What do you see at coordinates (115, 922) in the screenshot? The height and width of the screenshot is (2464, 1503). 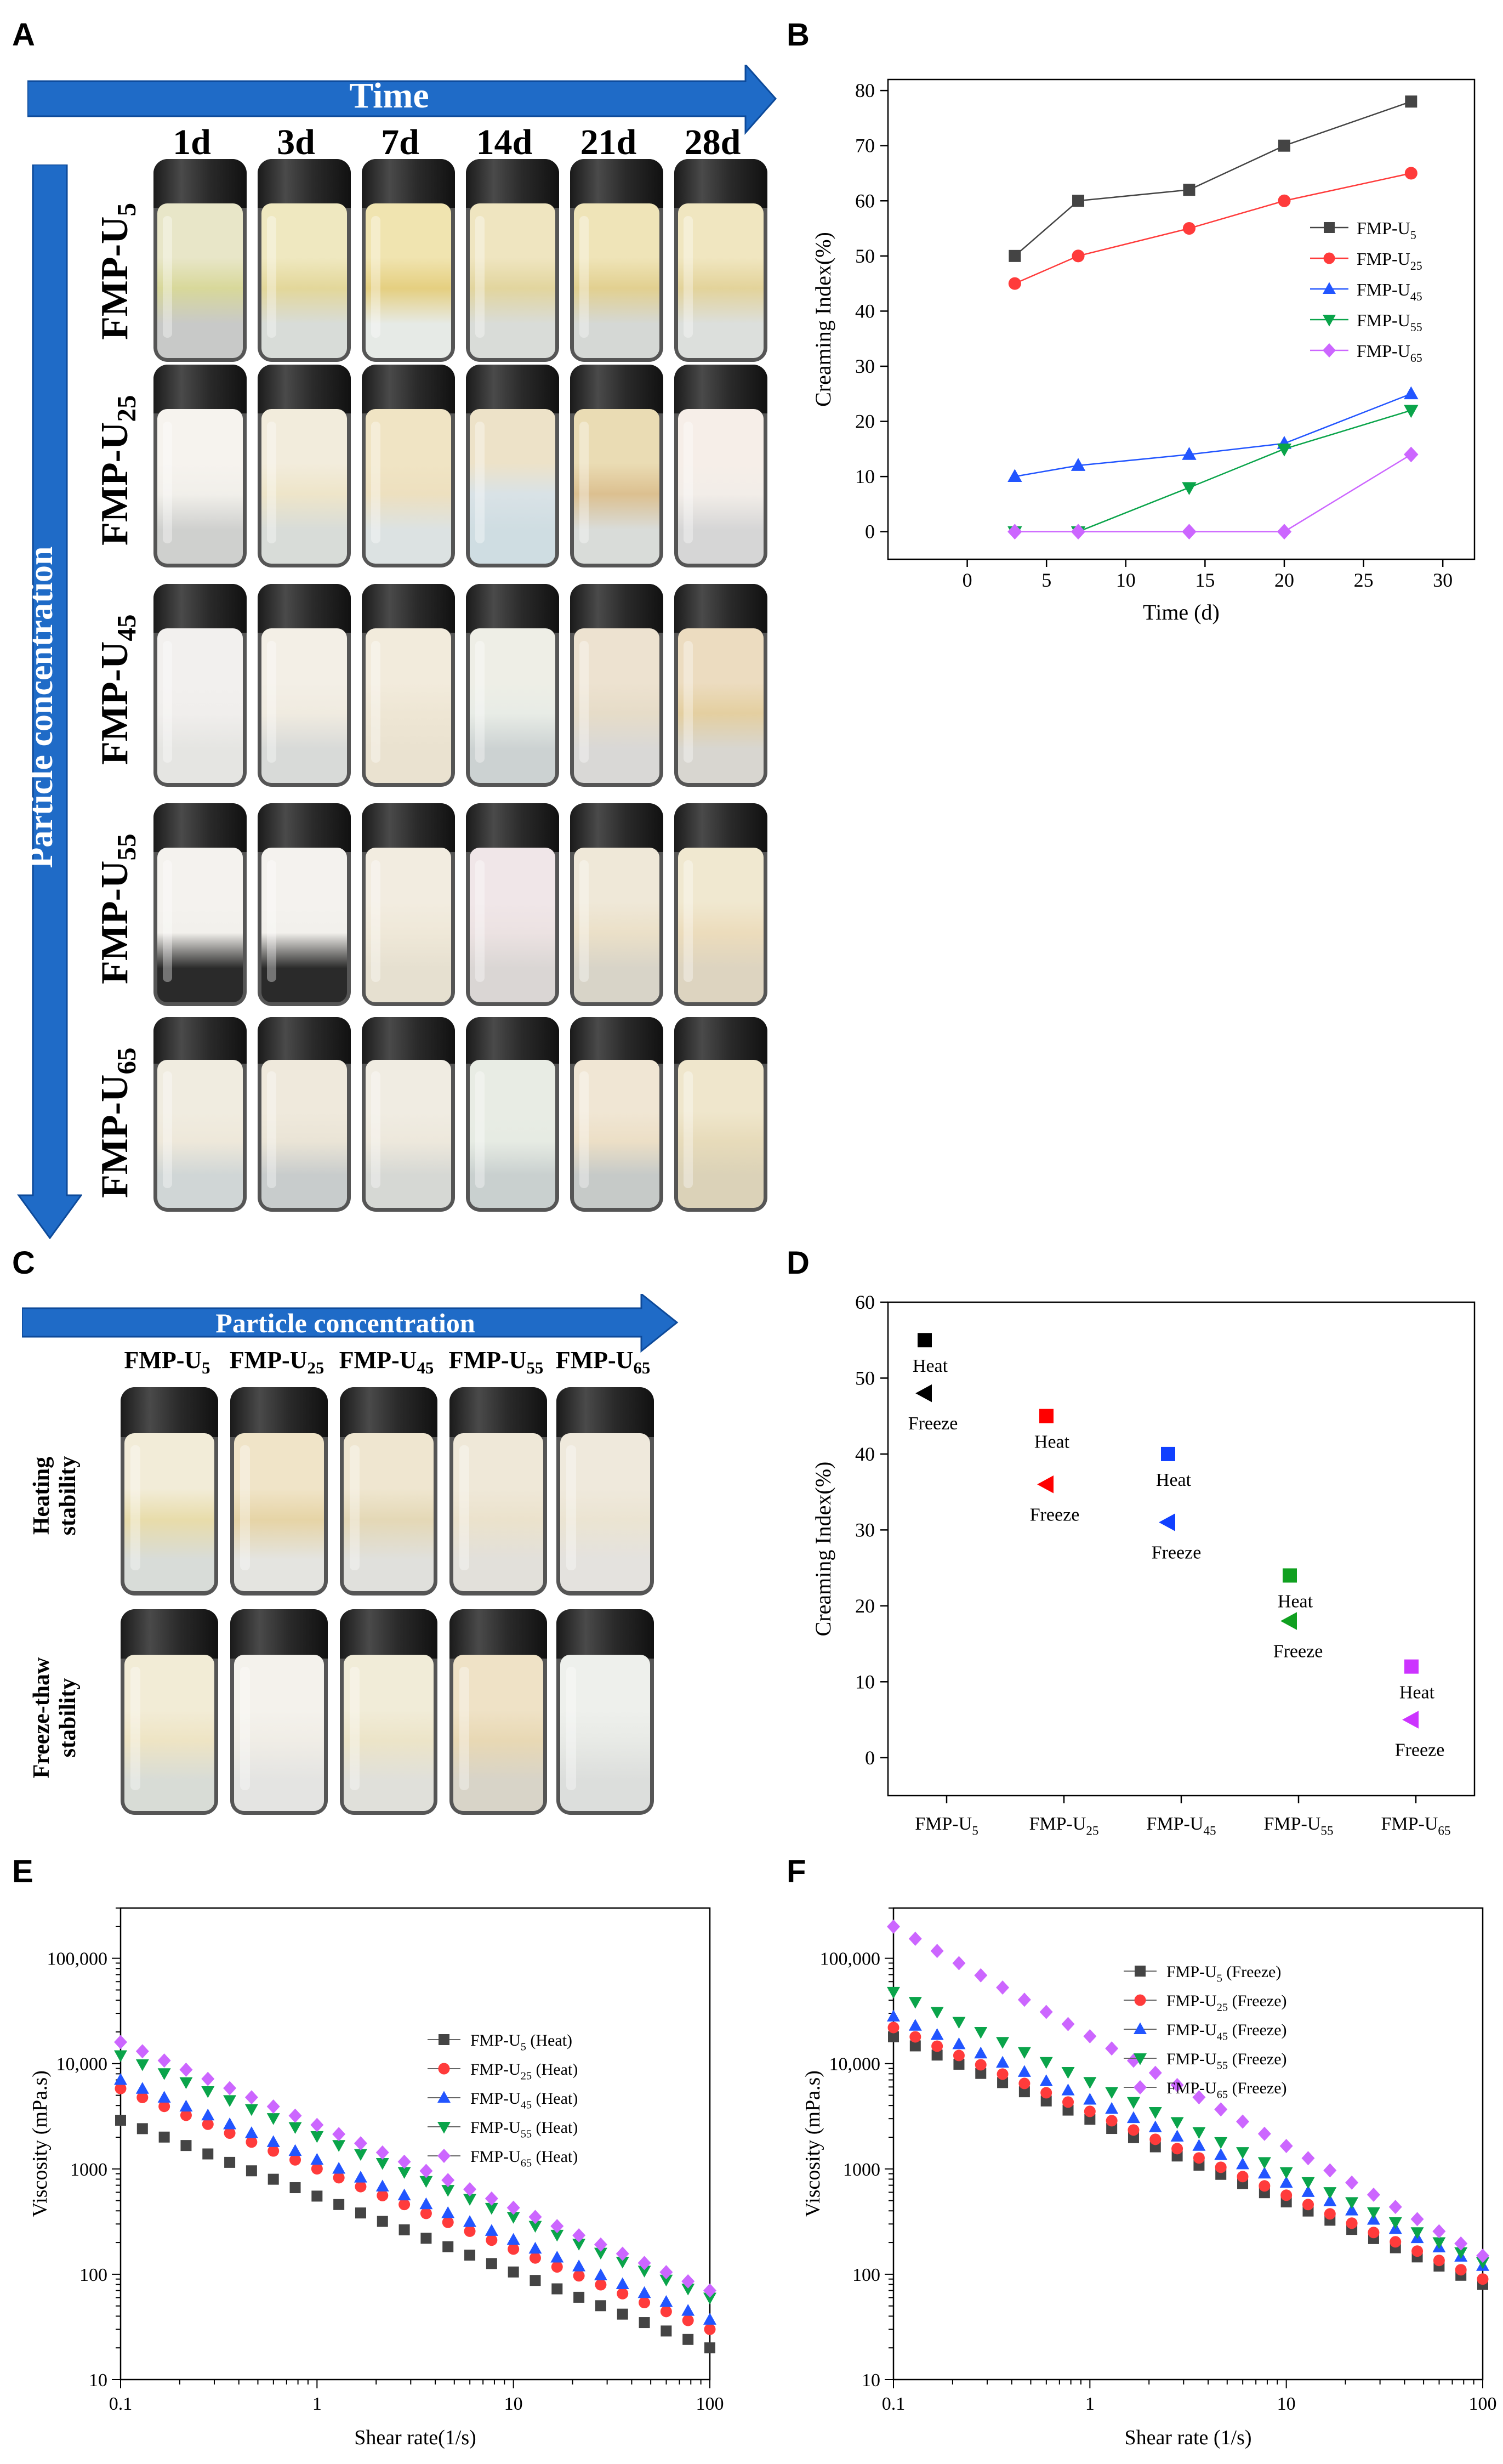 I see `sample-row-label-base: FMP-U` at bounding box center [115, 922].